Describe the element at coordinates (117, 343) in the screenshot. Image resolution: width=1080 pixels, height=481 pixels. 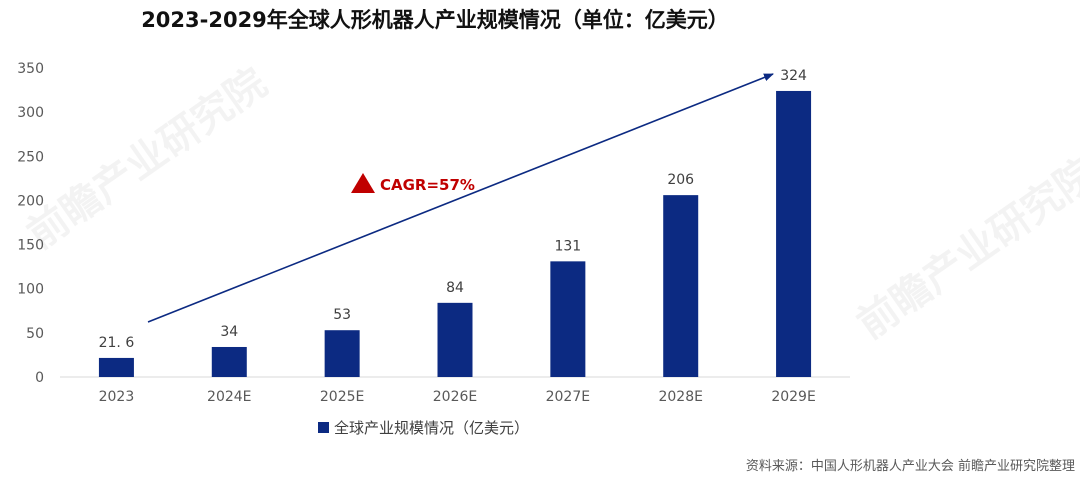
I see `data-label: 21. 6` at that location.